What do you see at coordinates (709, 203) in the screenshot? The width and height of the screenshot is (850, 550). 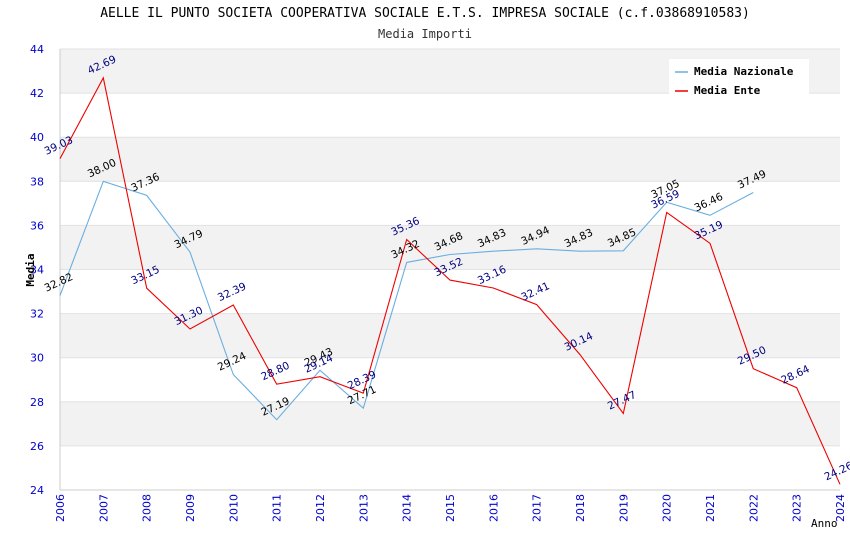 I see `data-label: 36.46` at bounding box center [709, 203].